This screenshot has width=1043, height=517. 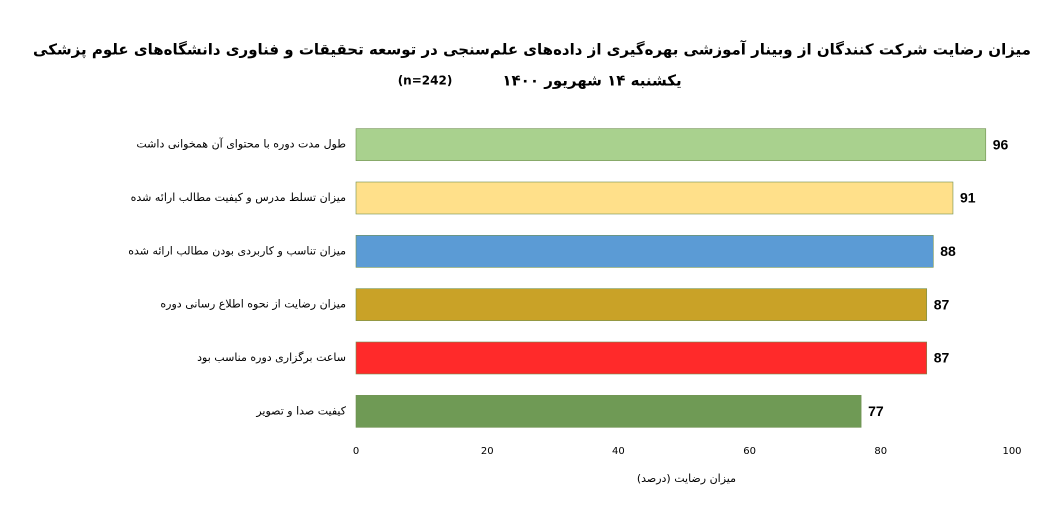 What do you see at coordinates (749, 451) in the screenshot?
I see `x-tick-label: 60` at bounding box center [749, 451].